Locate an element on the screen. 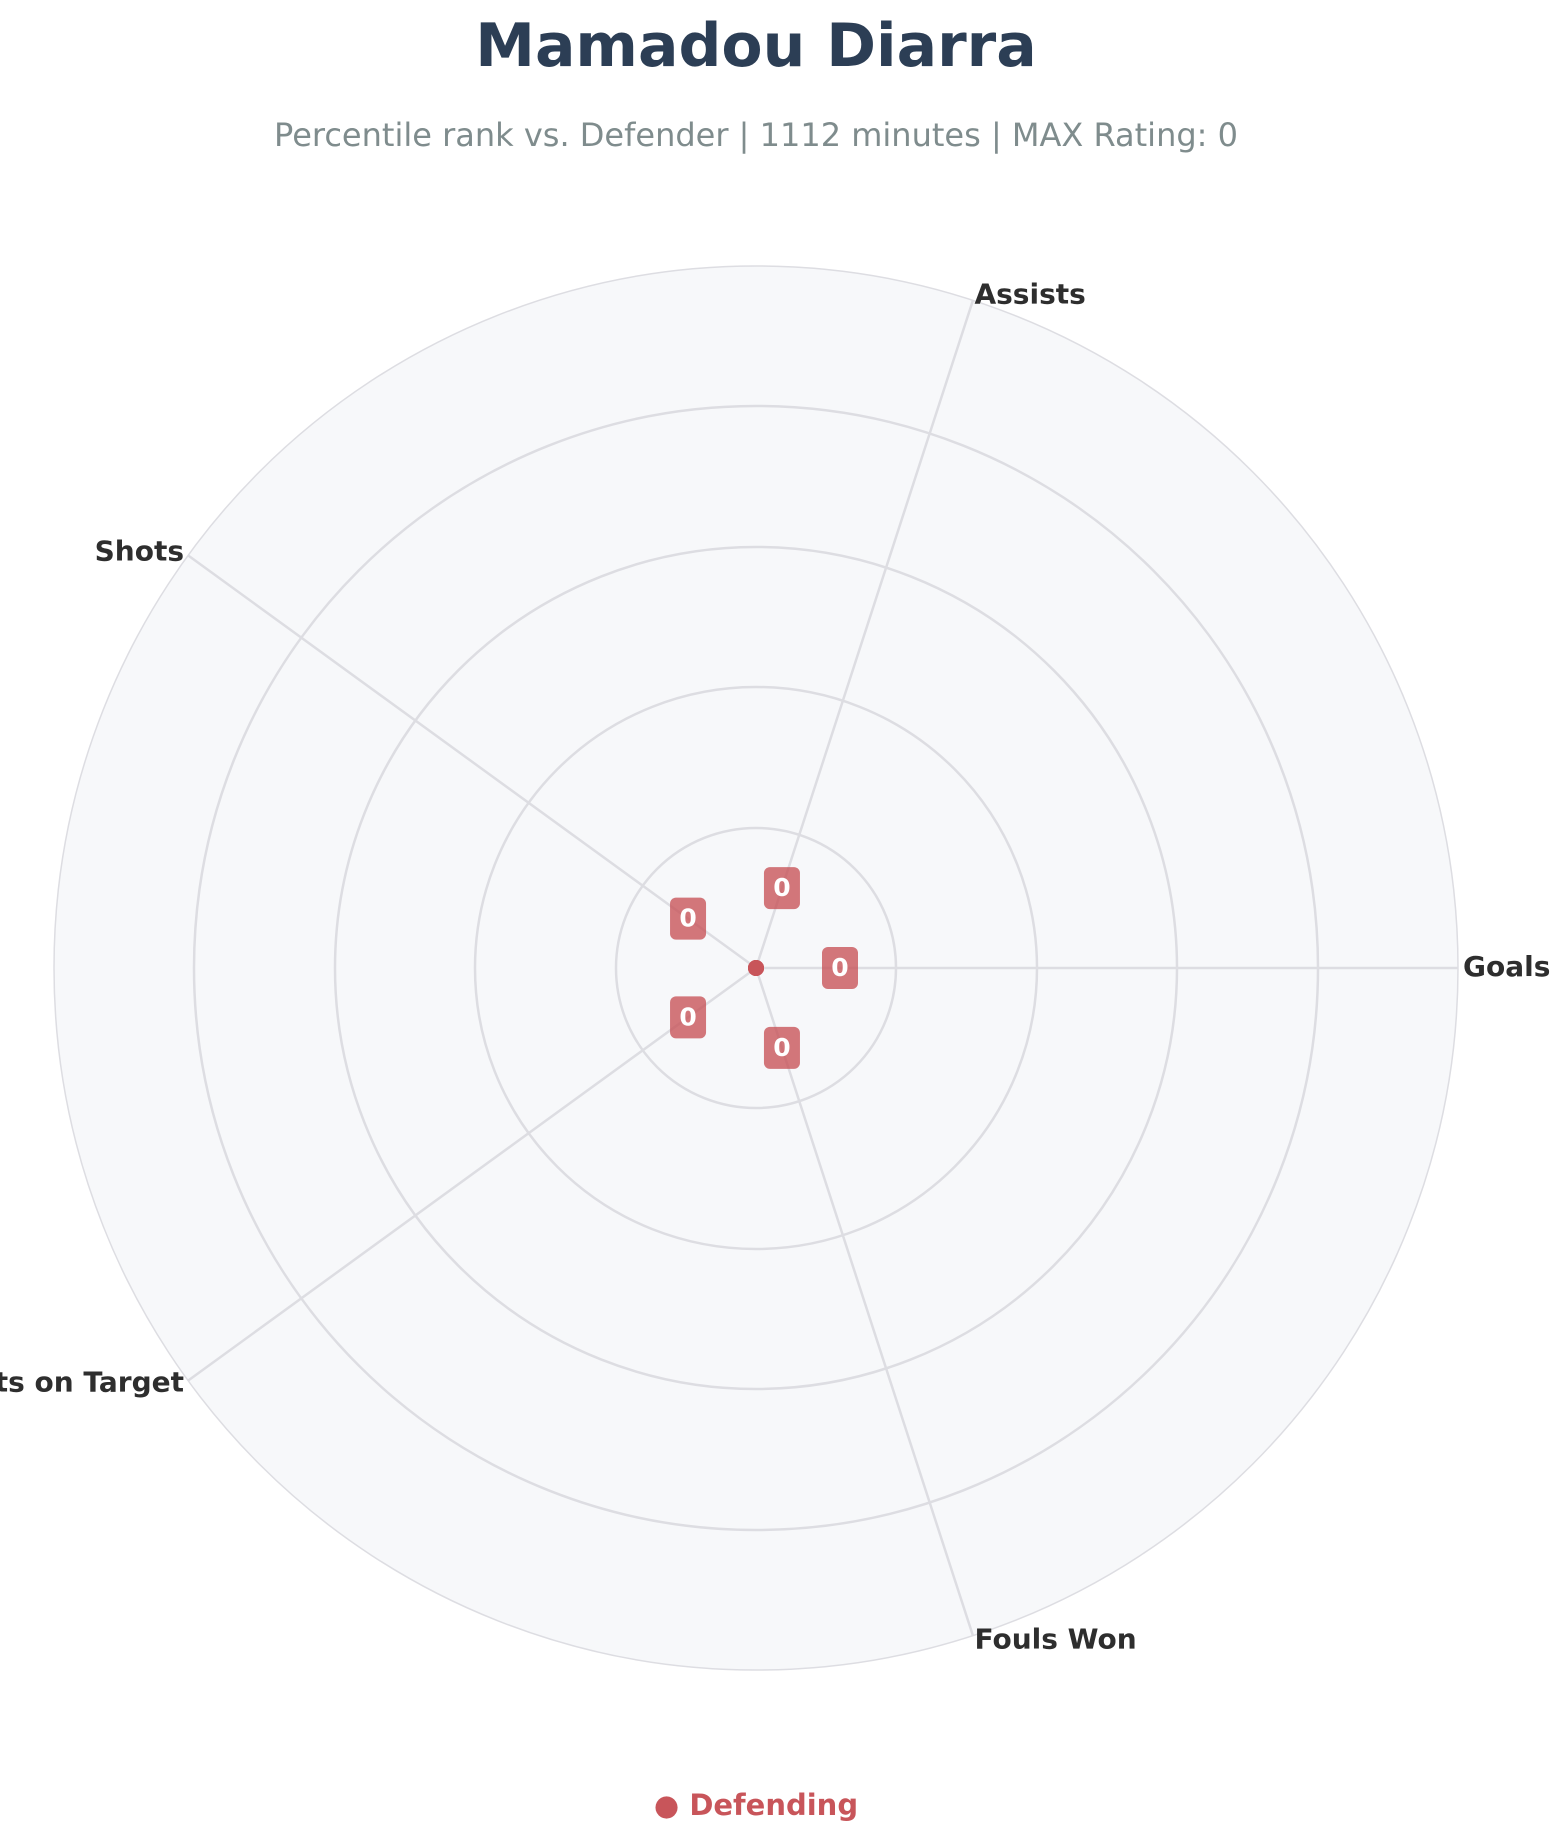  legend-item-defending: ● Defending is located at coordinates (756, 1805).